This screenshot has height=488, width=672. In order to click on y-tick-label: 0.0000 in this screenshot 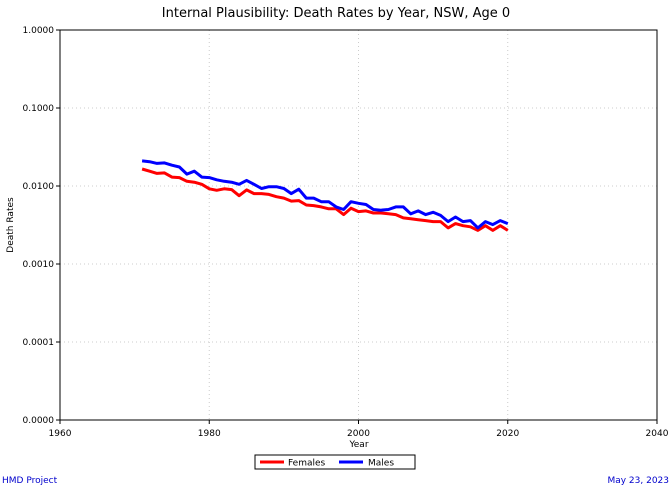, I will do `click(39, 421)`.